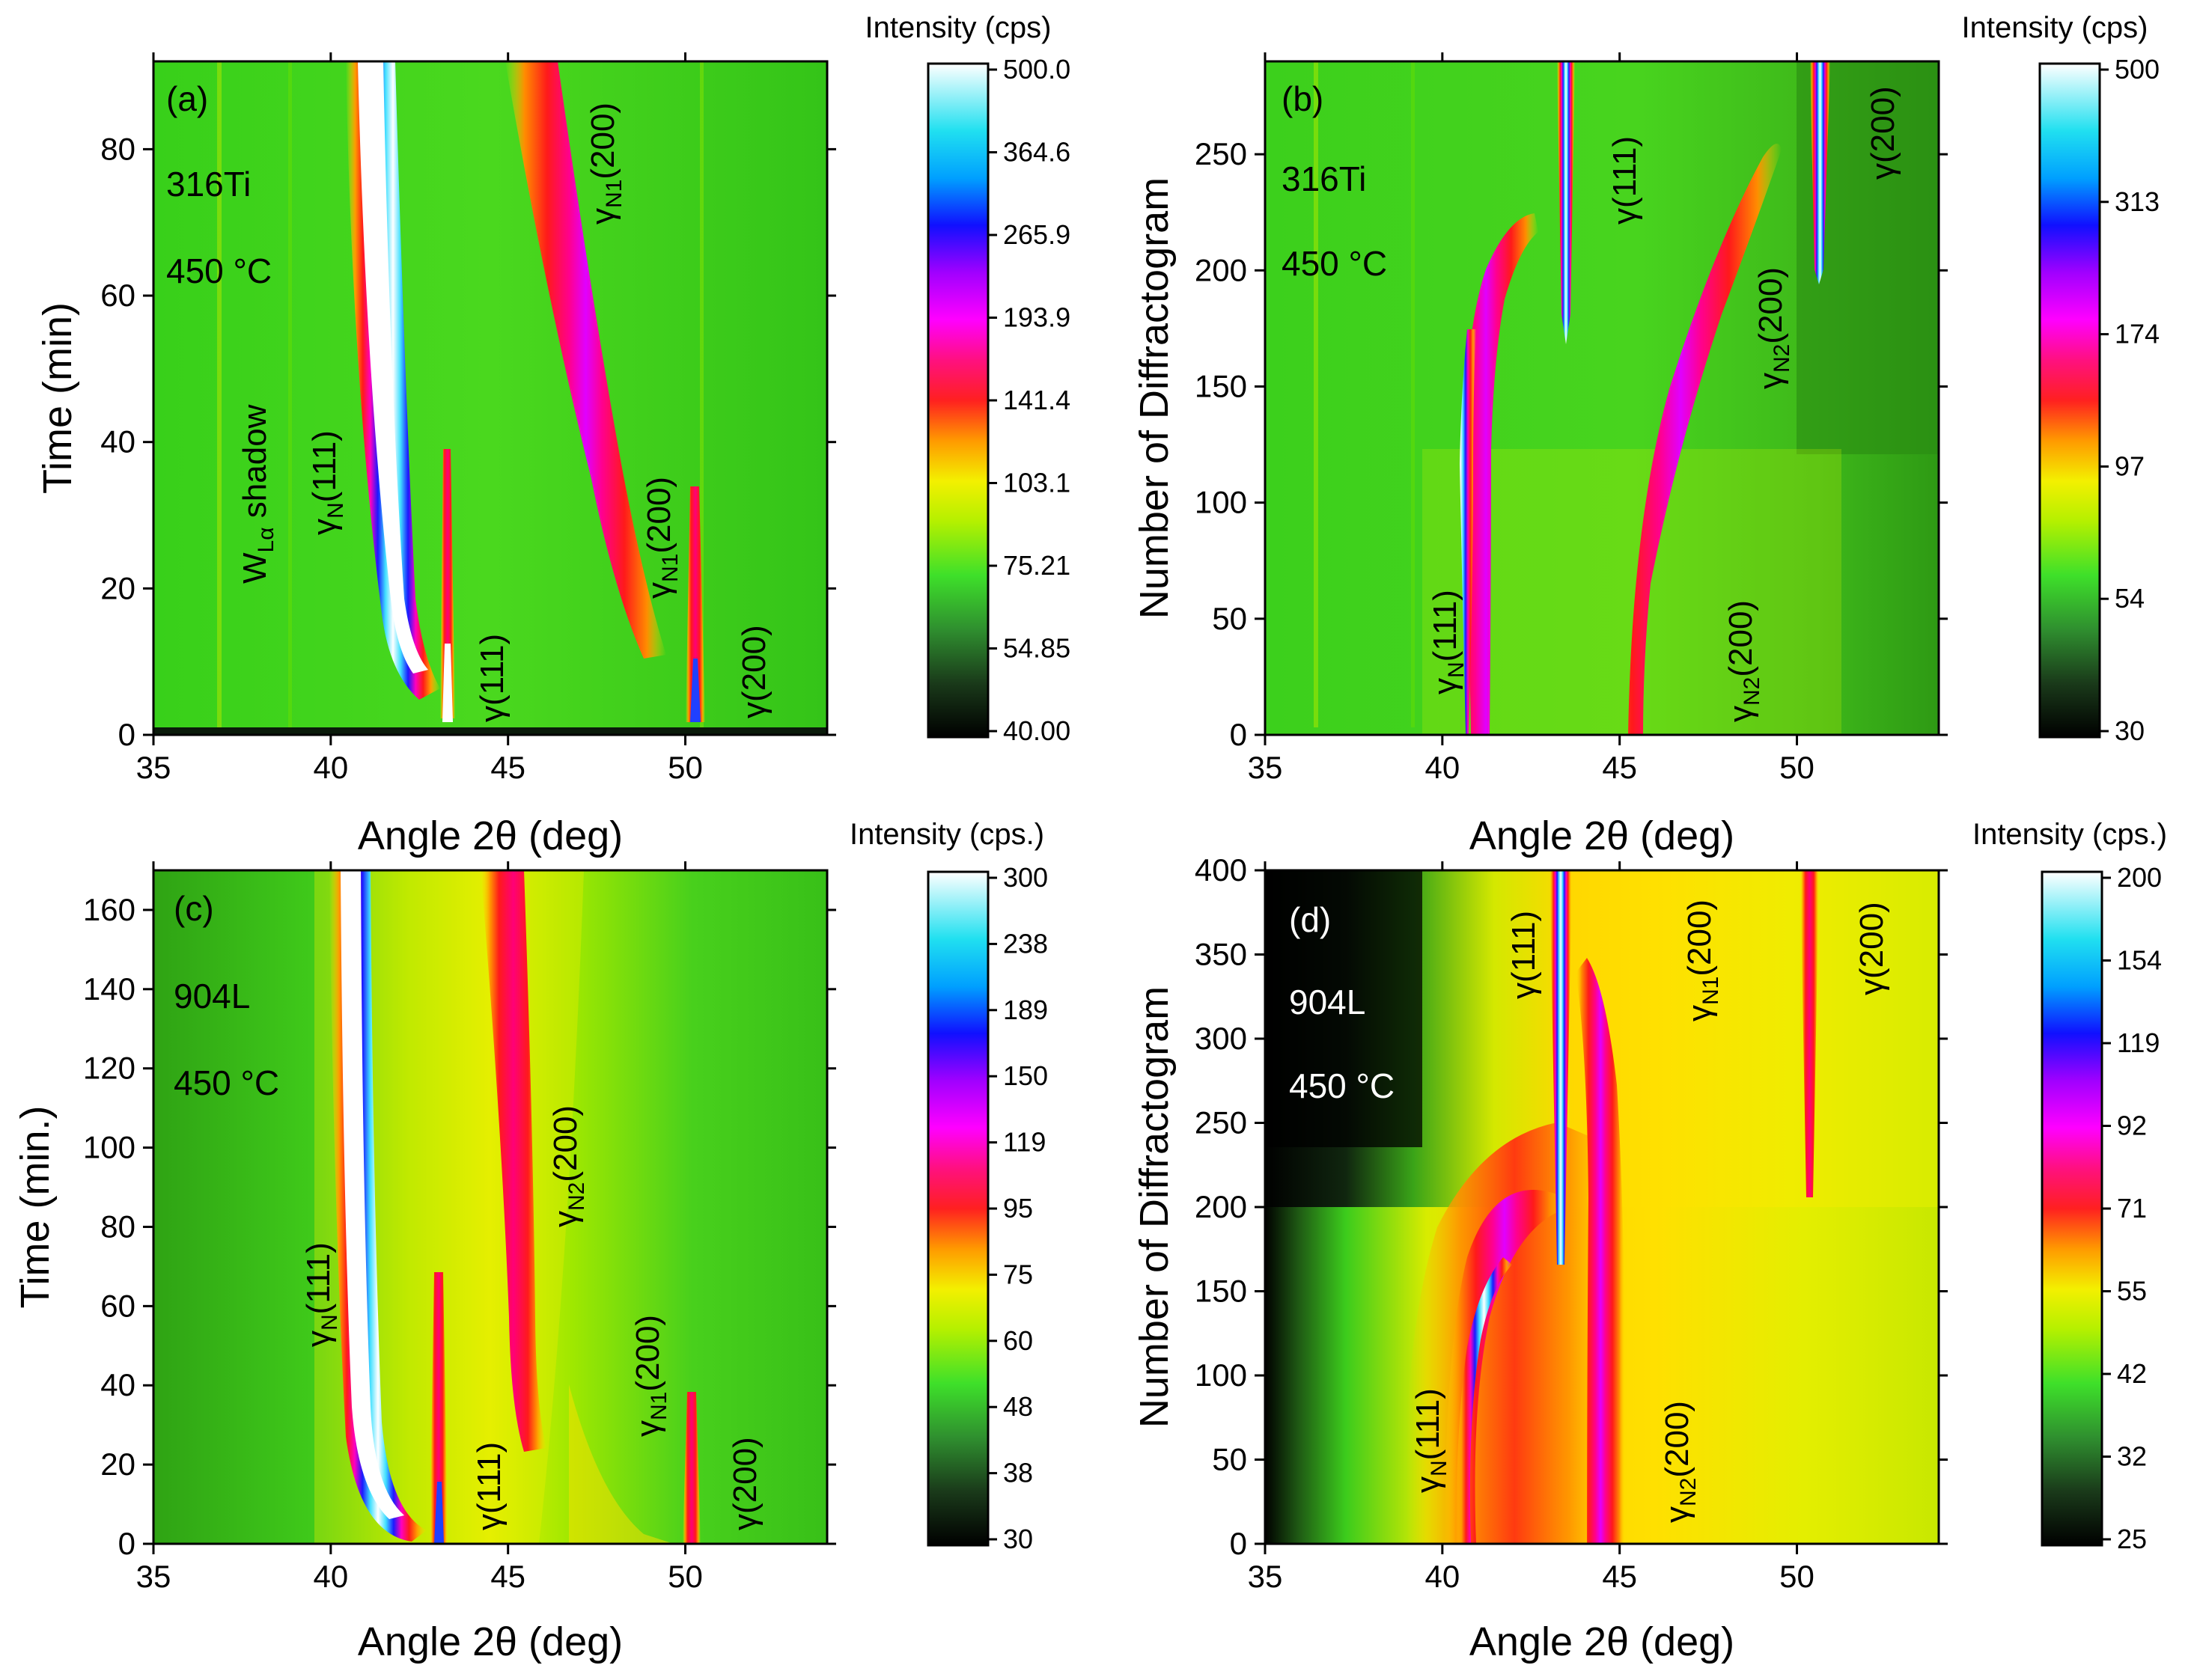 This screenshot has height=1680, width=2194. I want to click on annotation-d-gammaN111: γN(111), so click(1430, 1440).